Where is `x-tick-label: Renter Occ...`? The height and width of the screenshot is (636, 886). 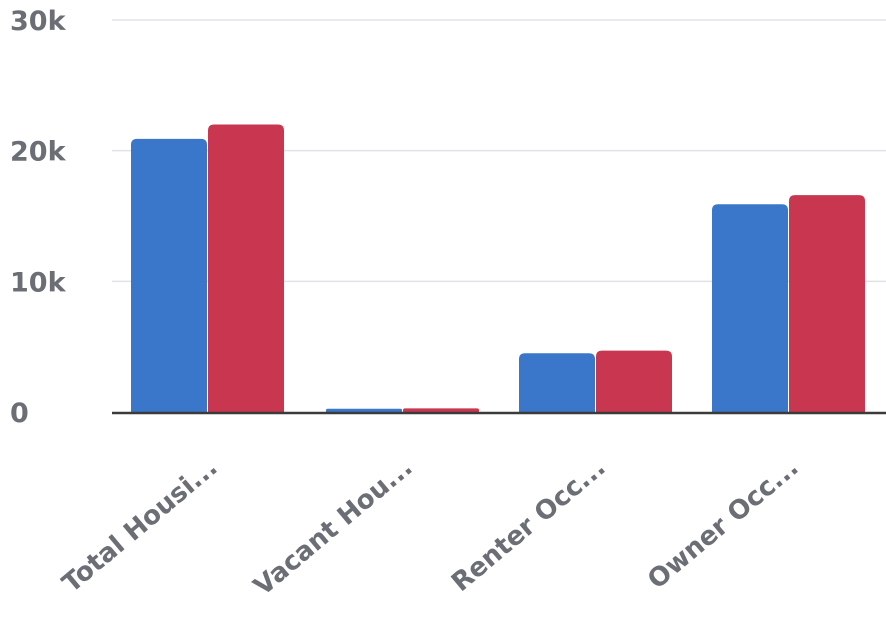
x-tick-label: Renter Occ... is located at coordinates (528, 525).